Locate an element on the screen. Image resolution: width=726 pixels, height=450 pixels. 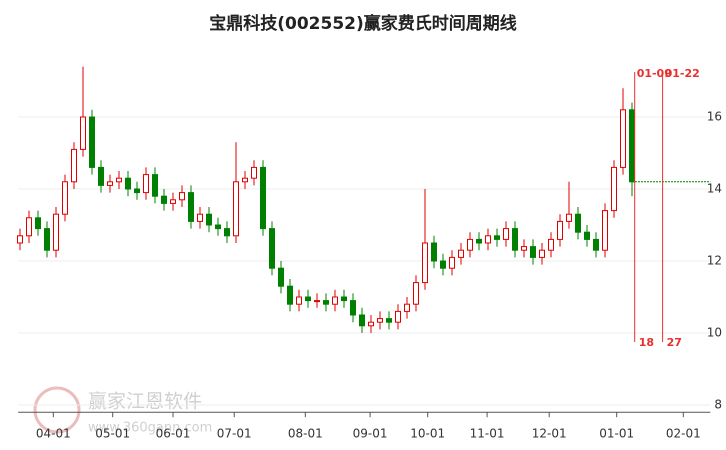
x-tick-label: 07-01 is located at coordinates (234, 434).